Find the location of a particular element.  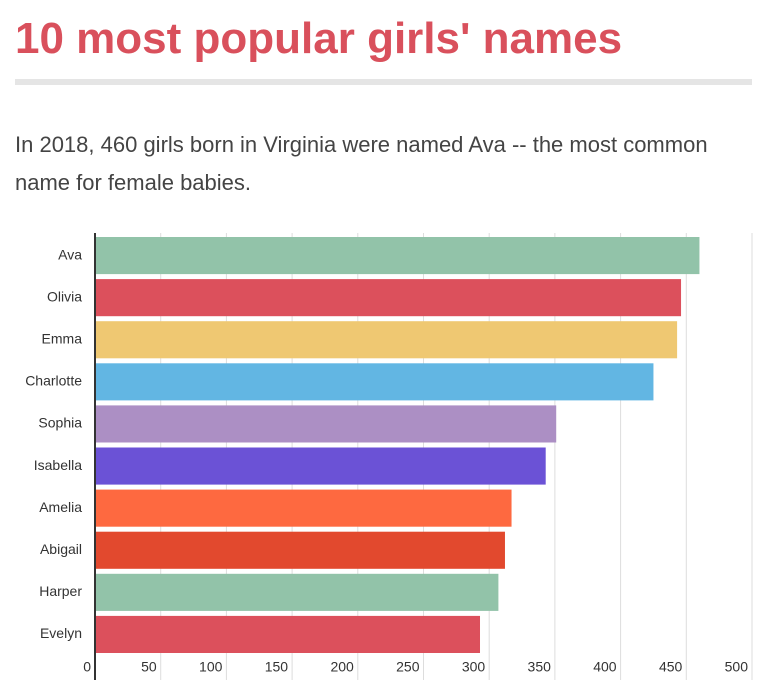

y-tick-label: Isabella is located at coordinates (58, 465).